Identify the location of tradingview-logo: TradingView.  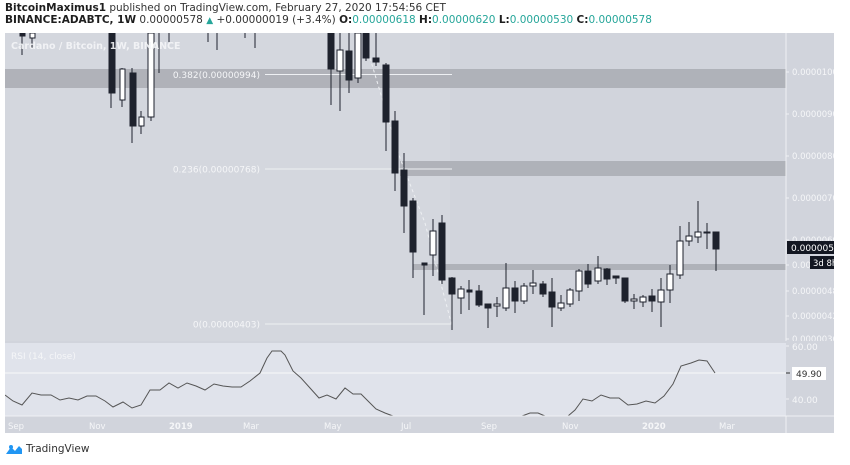
(47, 449).